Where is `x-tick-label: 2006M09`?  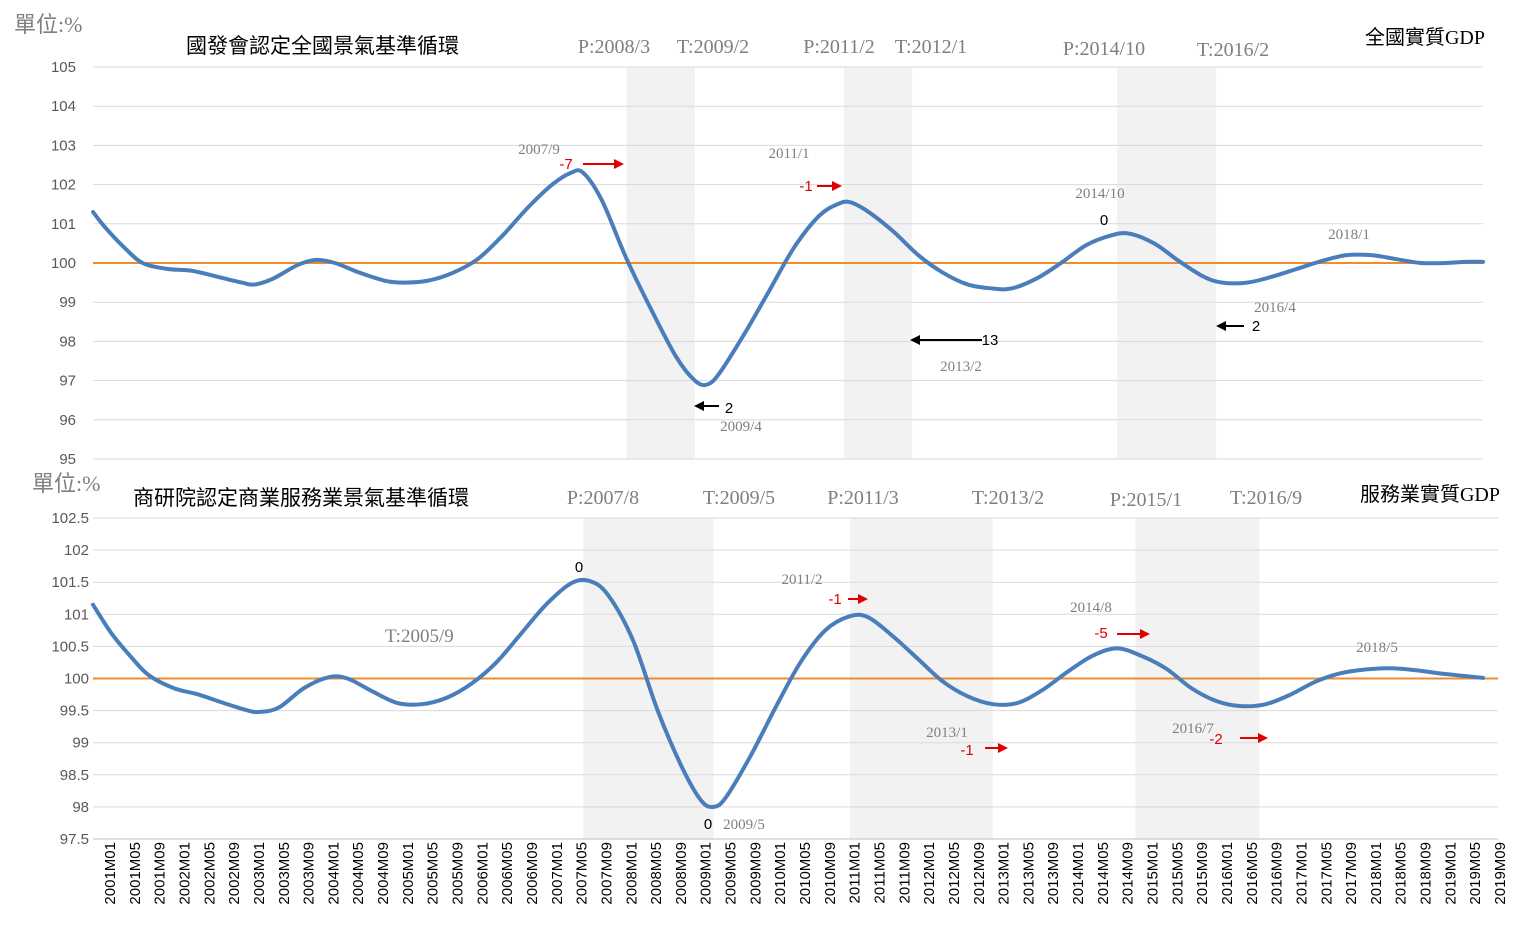 x-tick-label: 2006M09 is located at coordinates (532, 873).